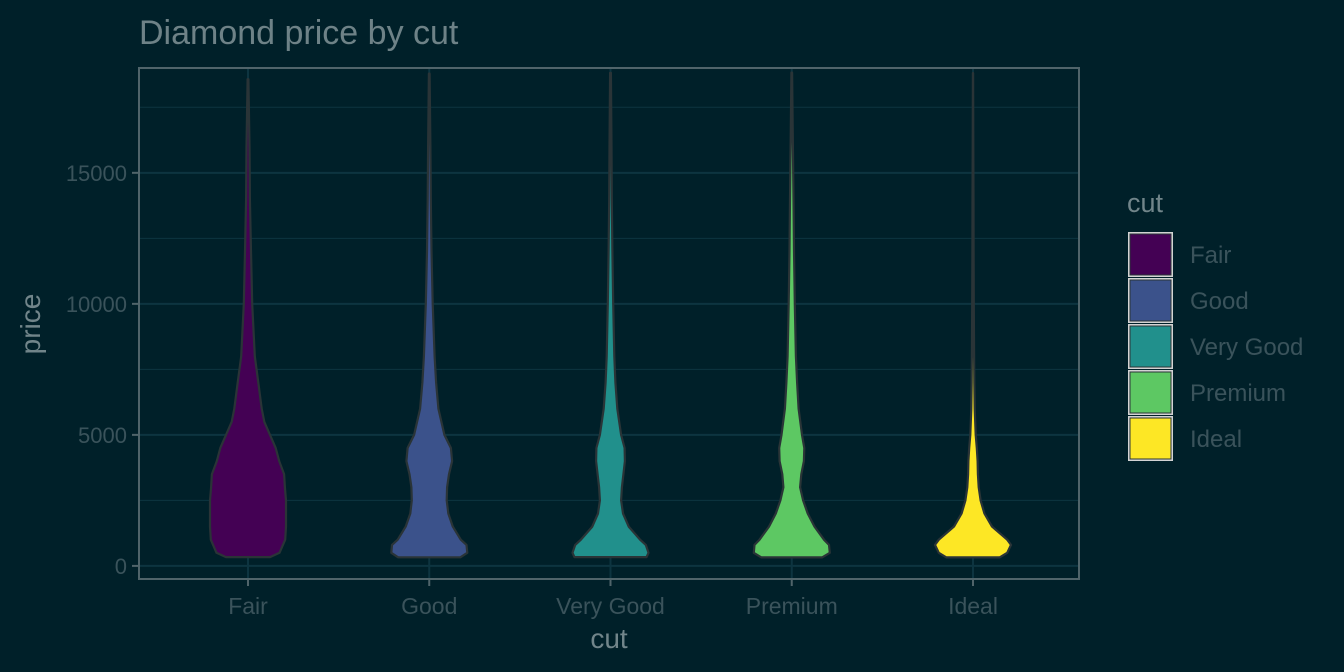 This screenshot has width=1344, height=672. What do you see at coordinates (248, 606) in the screenshot?
I see `x-tick-label: Fair` at bounding box center [248, 606].